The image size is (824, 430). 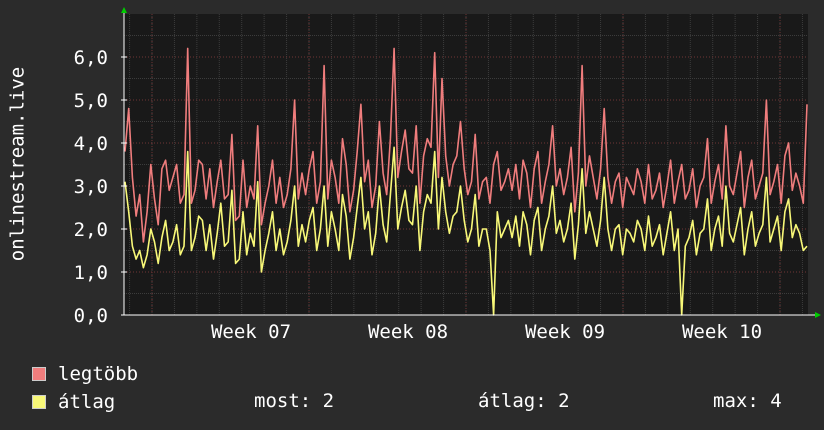 What do you see at coordinates (18, 164) in the screenshot?
I see `y-axis-label: onlinestream.live` at bounding box center [18, 164].